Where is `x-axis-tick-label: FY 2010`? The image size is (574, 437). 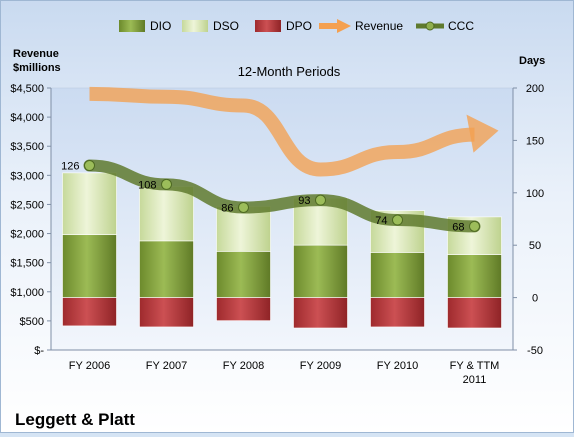
x-axis-tick-label: FY 2010 is located at coordinates (397, 366).